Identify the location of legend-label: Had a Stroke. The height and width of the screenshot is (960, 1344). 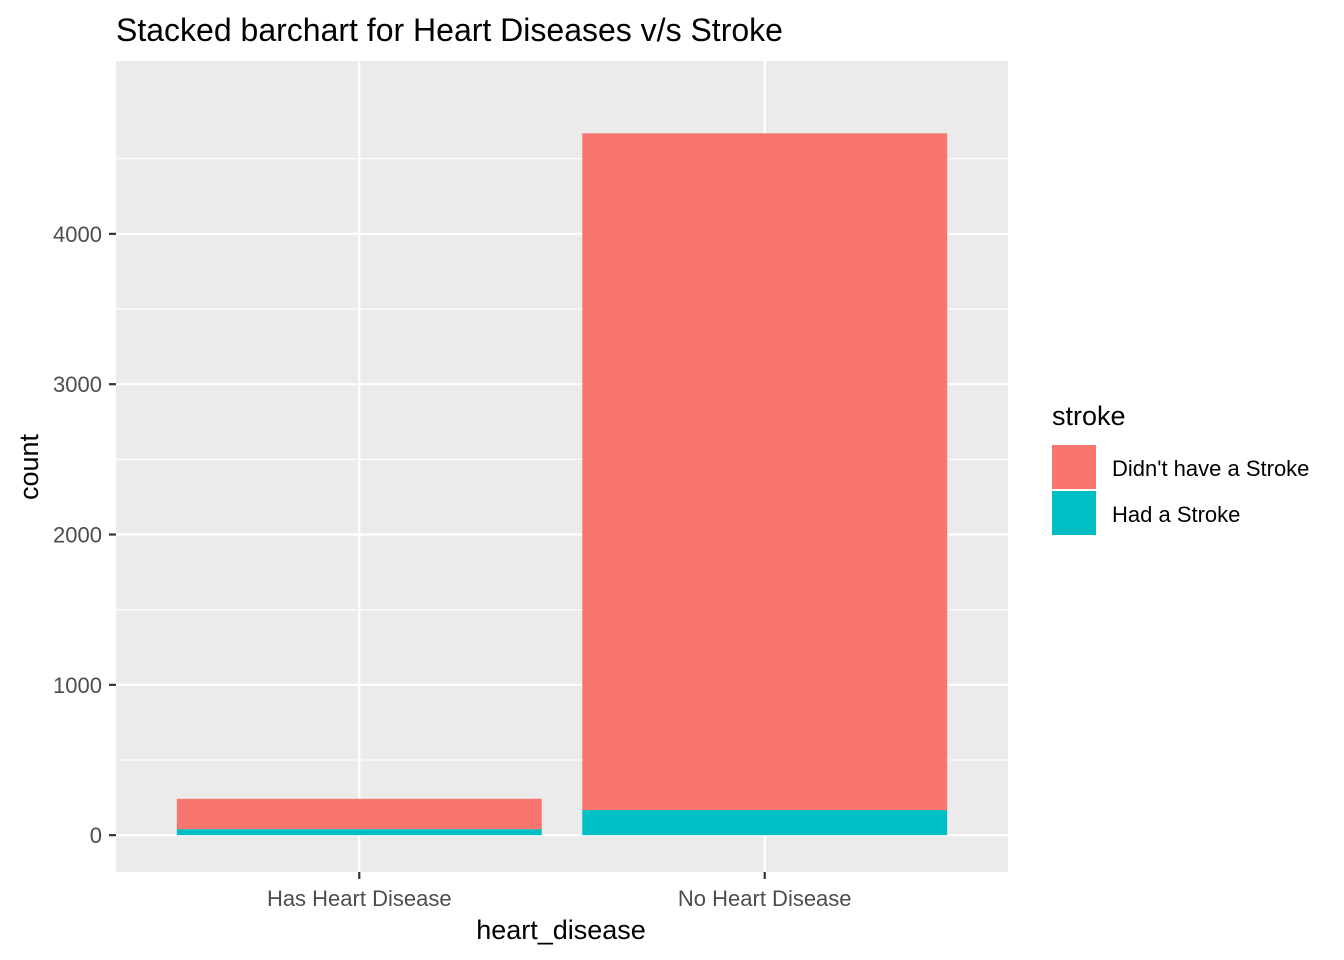
(1176, 514).